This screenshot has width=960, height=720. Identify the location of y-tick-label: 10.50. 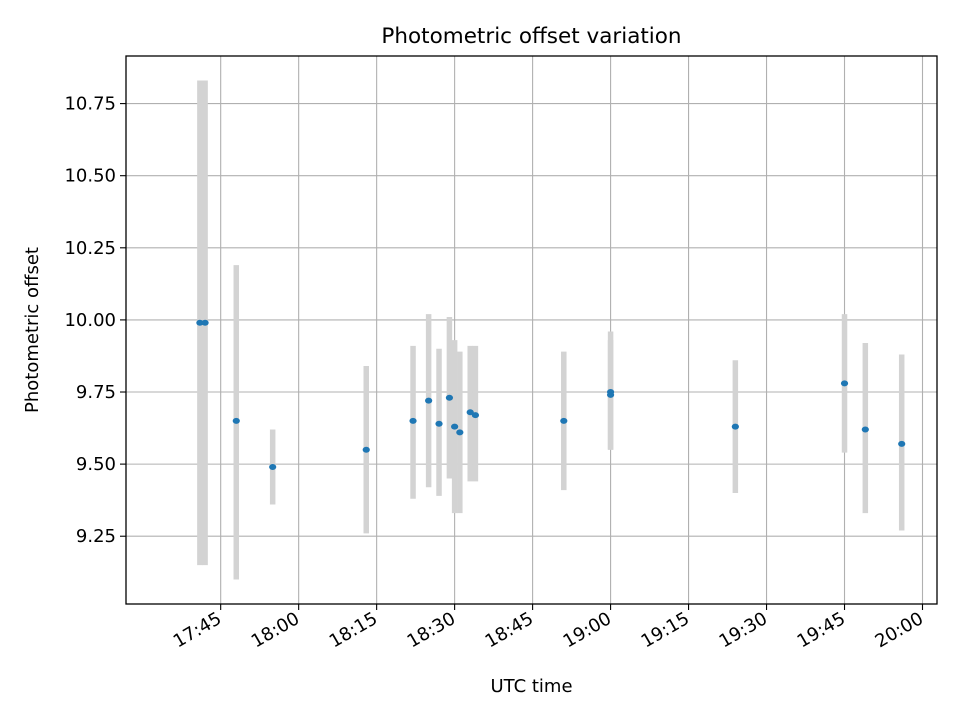
(90, 176).